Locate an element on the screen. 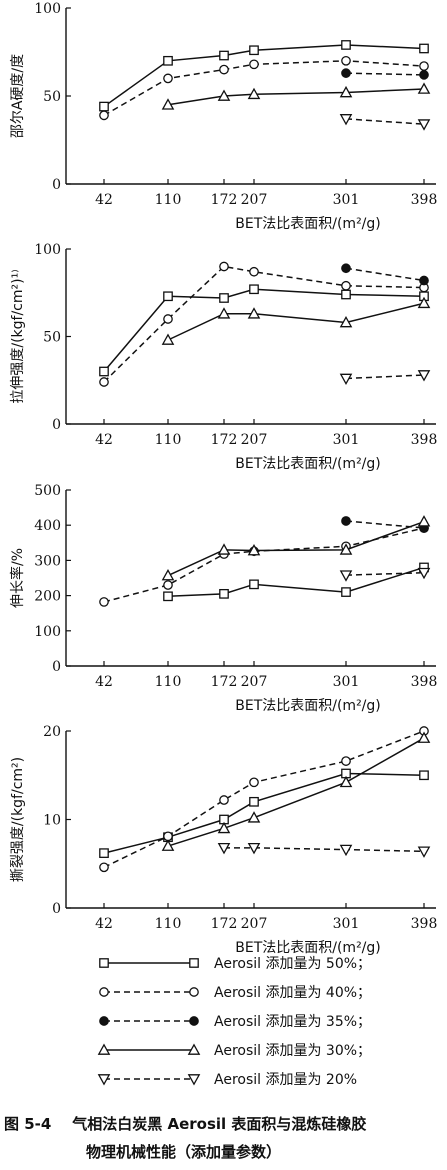 This screenshot has height=1170, width=447. legend-label: Aerosil 添加量为 35%； is located at coordinates (292, 1022).